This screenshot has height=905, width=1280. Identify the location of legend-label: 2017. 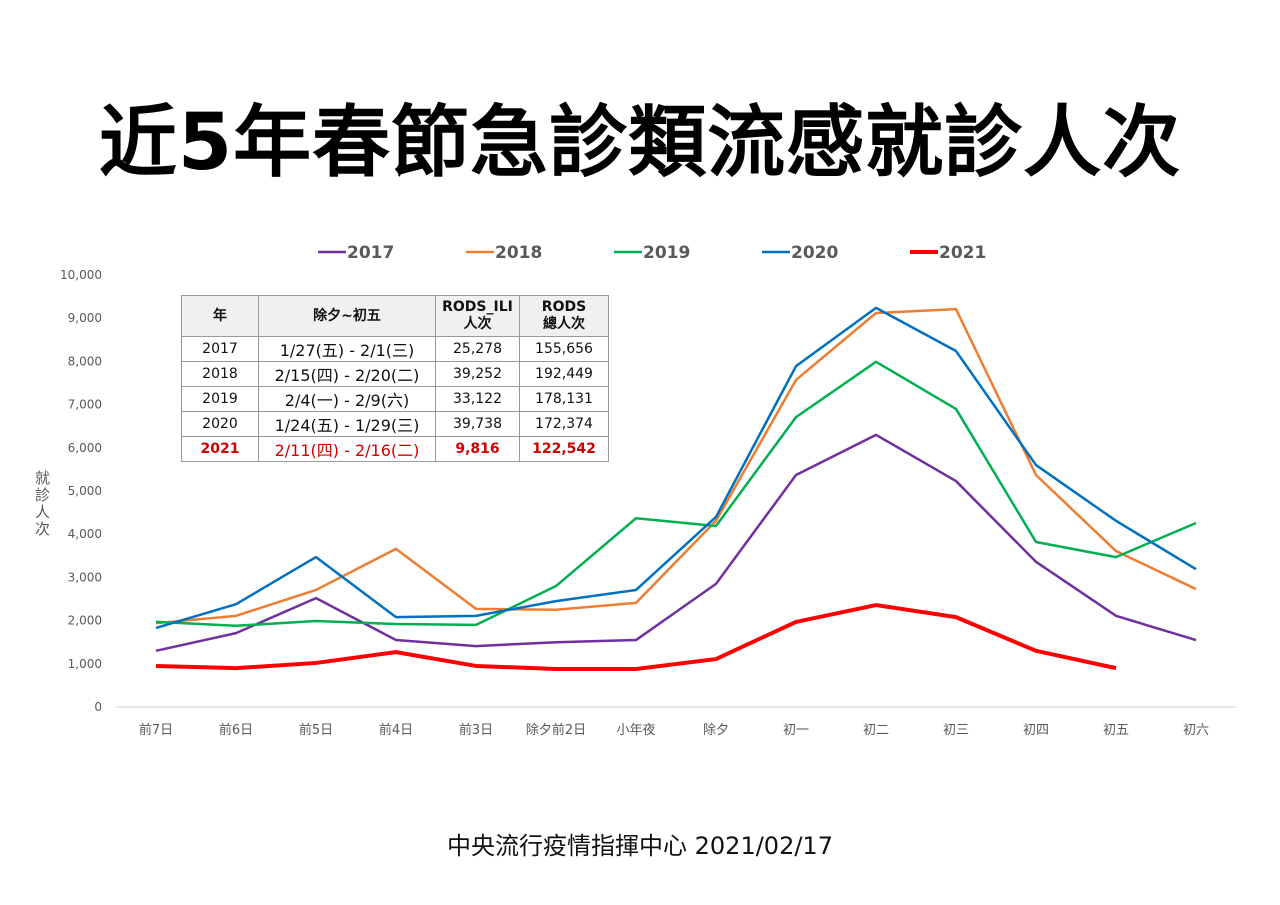
(370, 253).